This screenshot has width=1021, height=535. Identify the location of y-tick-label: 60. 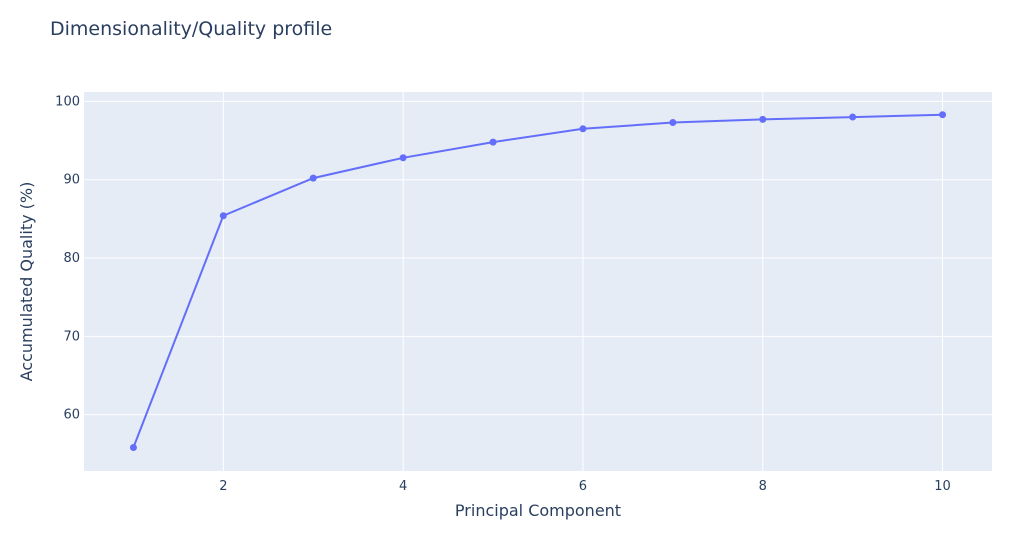
(71, 415).